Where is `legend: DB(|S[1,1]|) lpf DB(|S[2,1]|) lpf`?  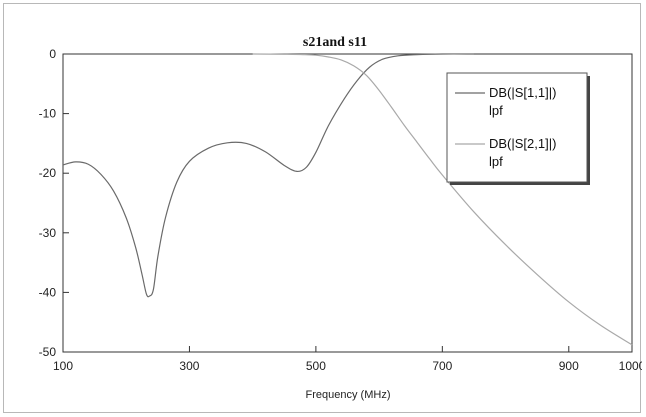 legend: DB(|S[1,1]|) lpf DB(|S[2,1]|) lpf is located at coordinates (518, 128).